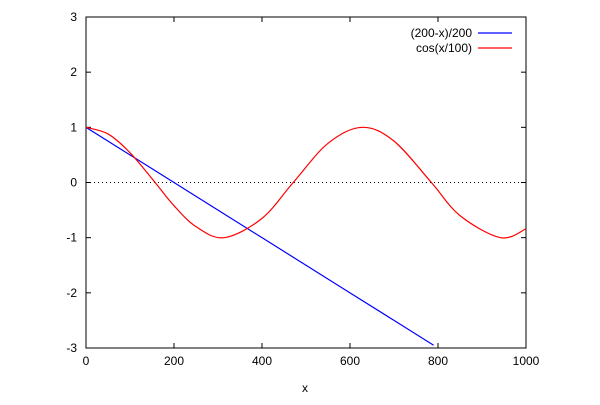 The width and height of the screenshot is (600, 405). Describe the element at coordinates (174, 361) in the screenshot. I see `x-tick-label: 200` at that location.